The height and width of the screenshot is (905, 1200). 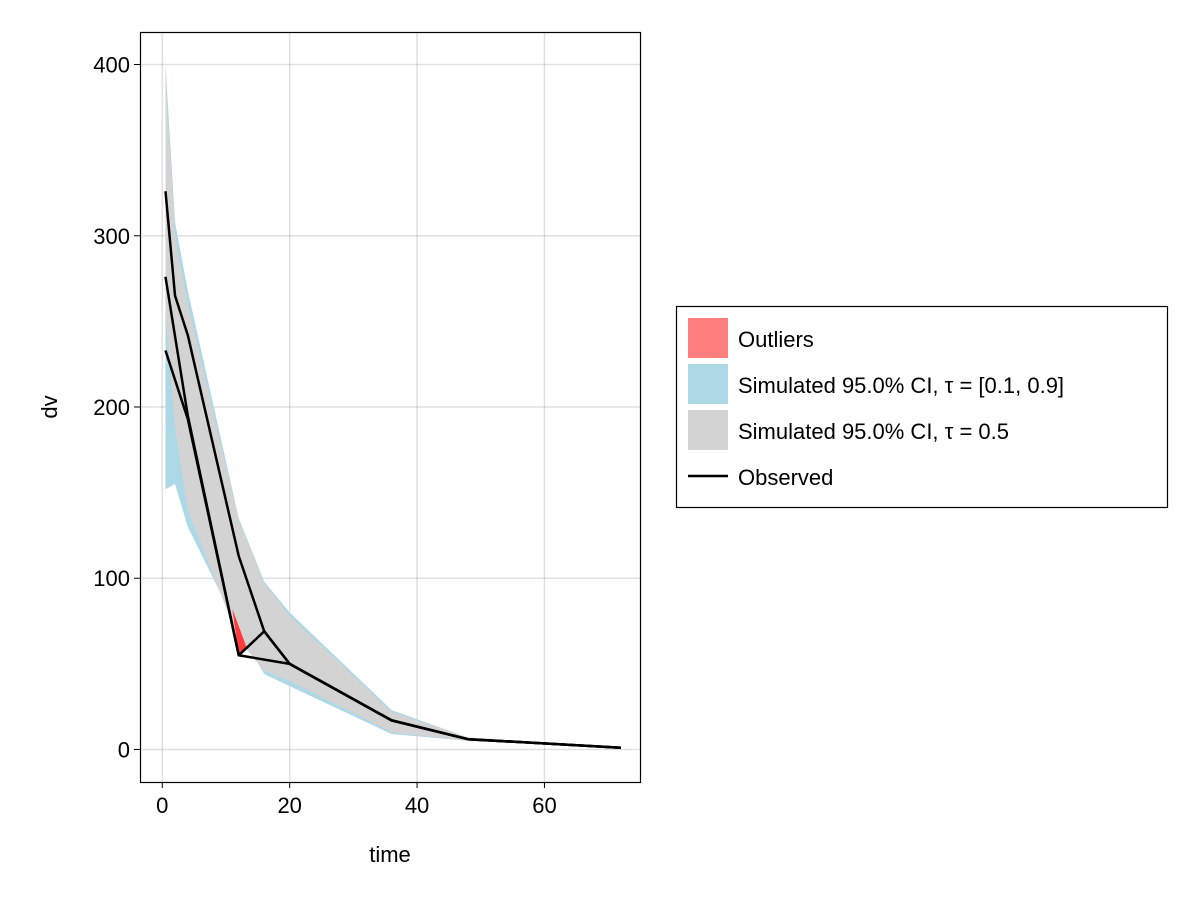 What do you see at coordinates (708, 338) in the screenshot?
I see `legend-swatch-outliers` at bounding box center [708, 338].